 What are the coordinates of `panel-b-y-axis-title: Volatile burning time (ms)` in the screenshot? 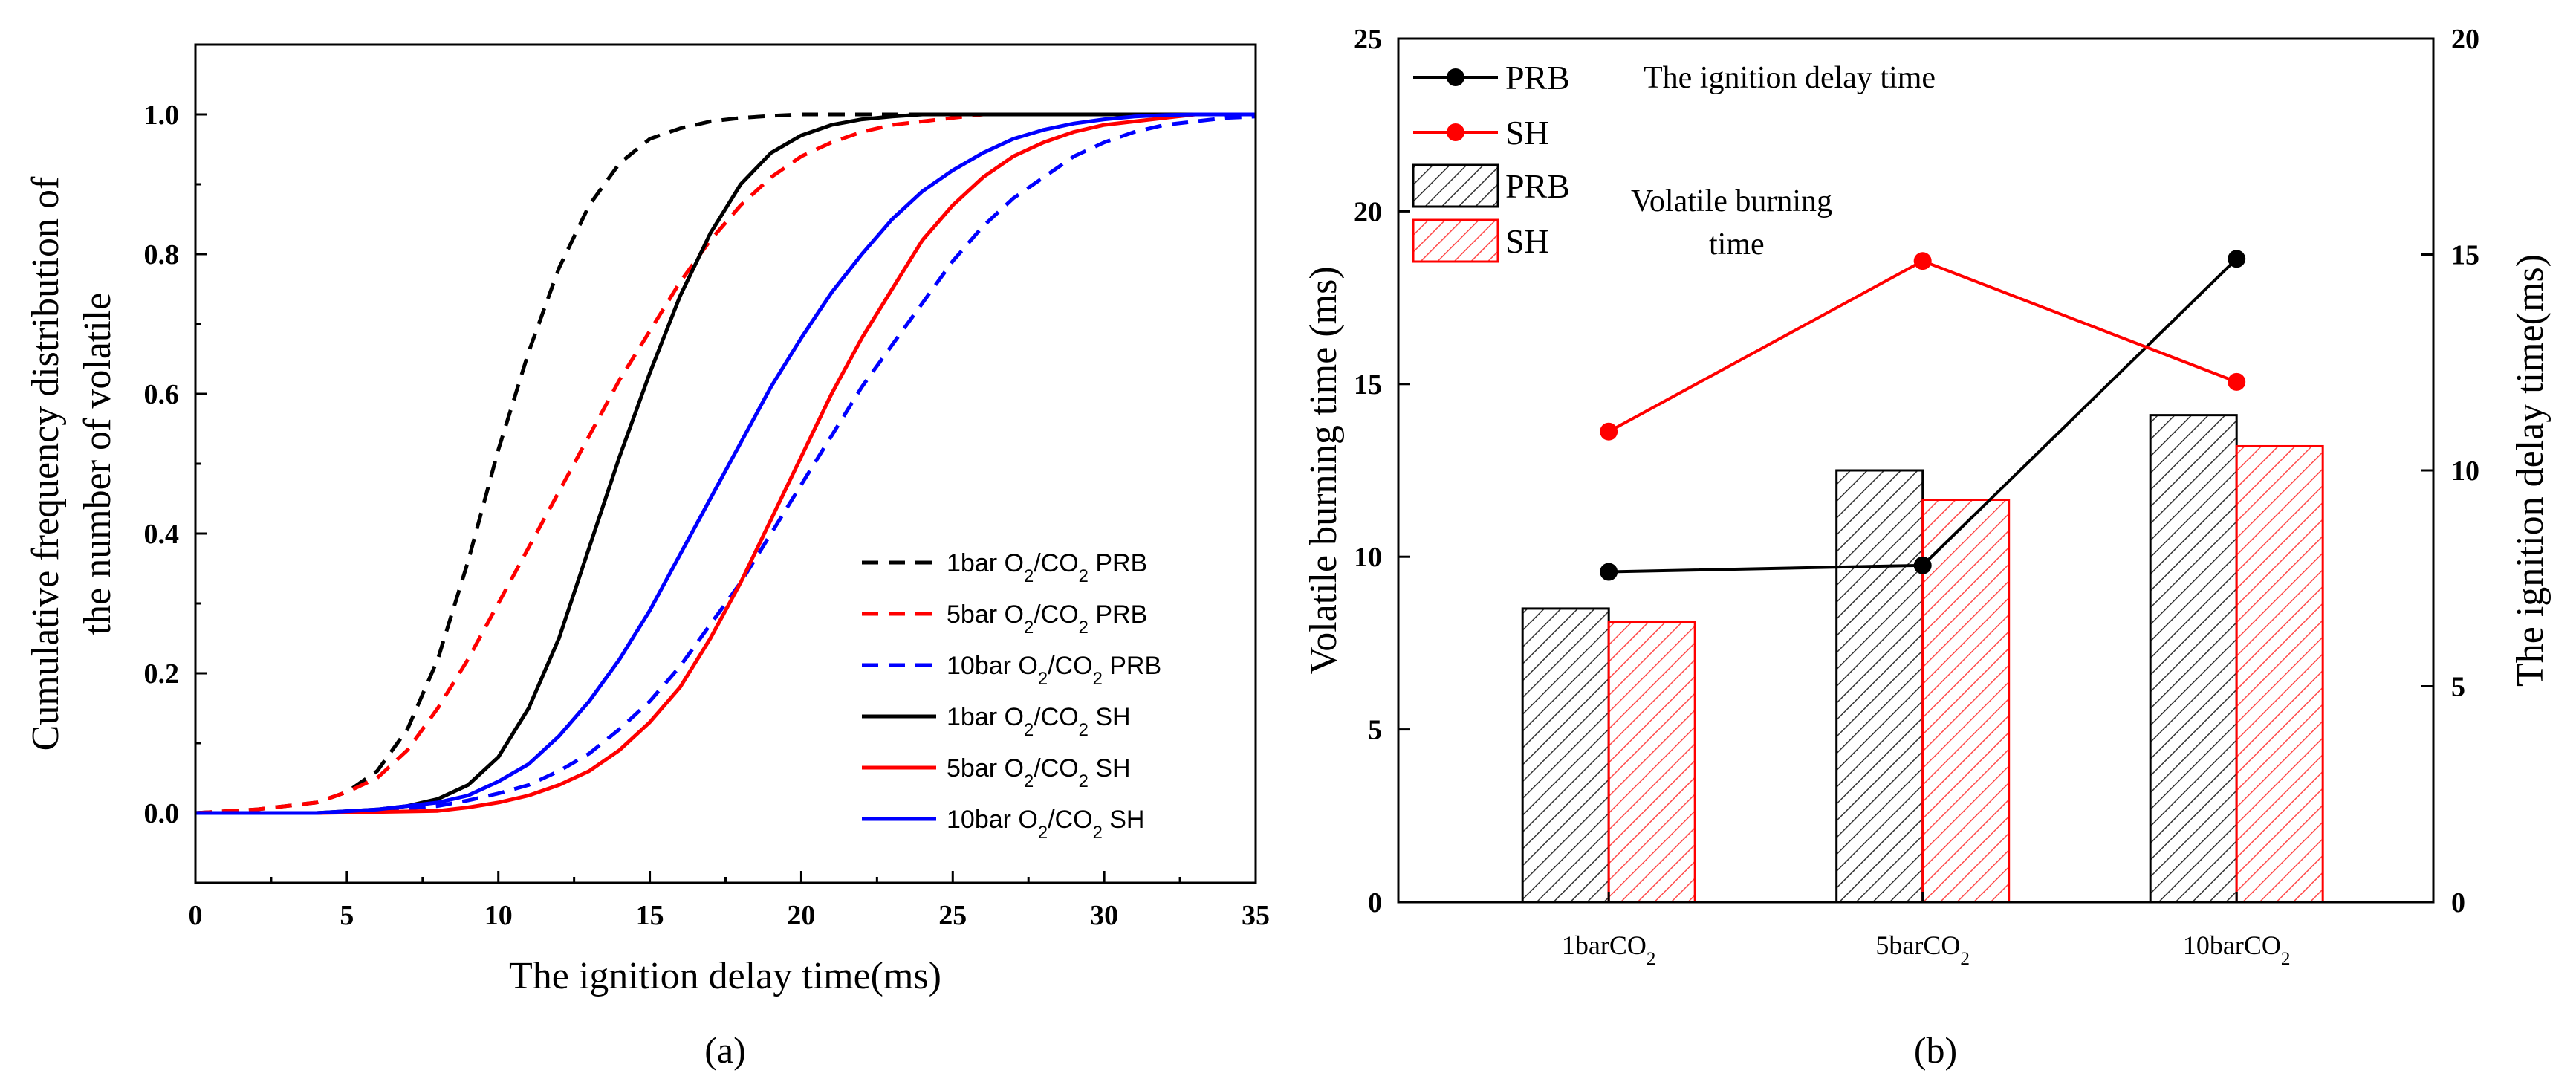 It's located at (1323, 470).